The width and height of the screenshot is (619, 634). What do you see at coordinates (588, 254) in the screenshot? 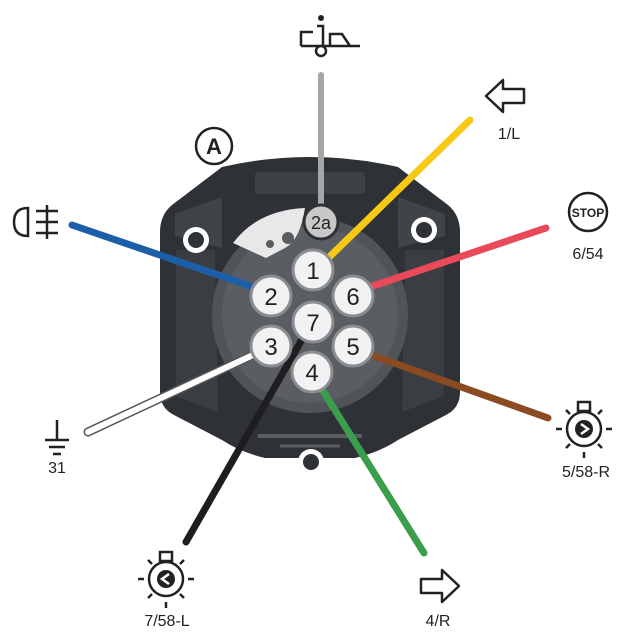
I see `terminal-label-6-54: 6/54` at bounding box center [588, 254].